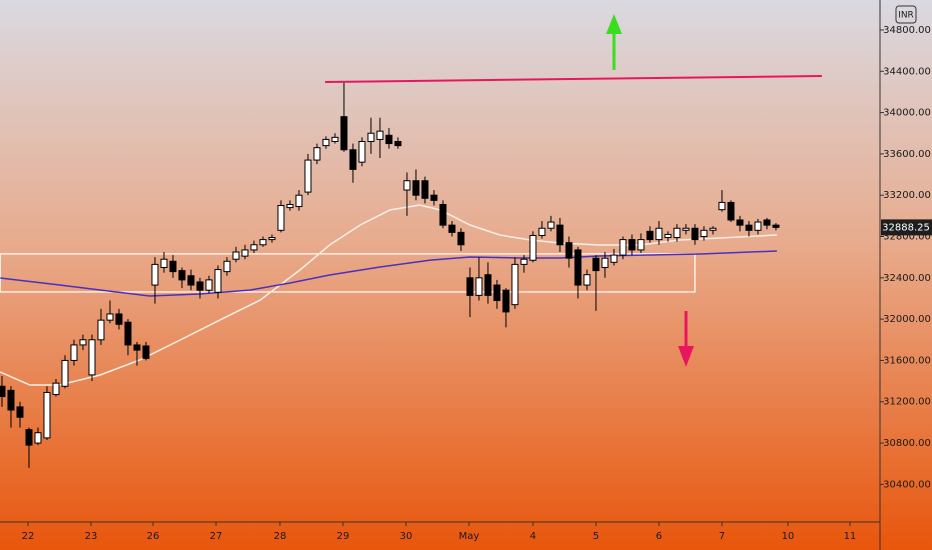 This screenshot has height=550, width=932. I want to click on y-tick-label: 32800.00, so click(907, 237).